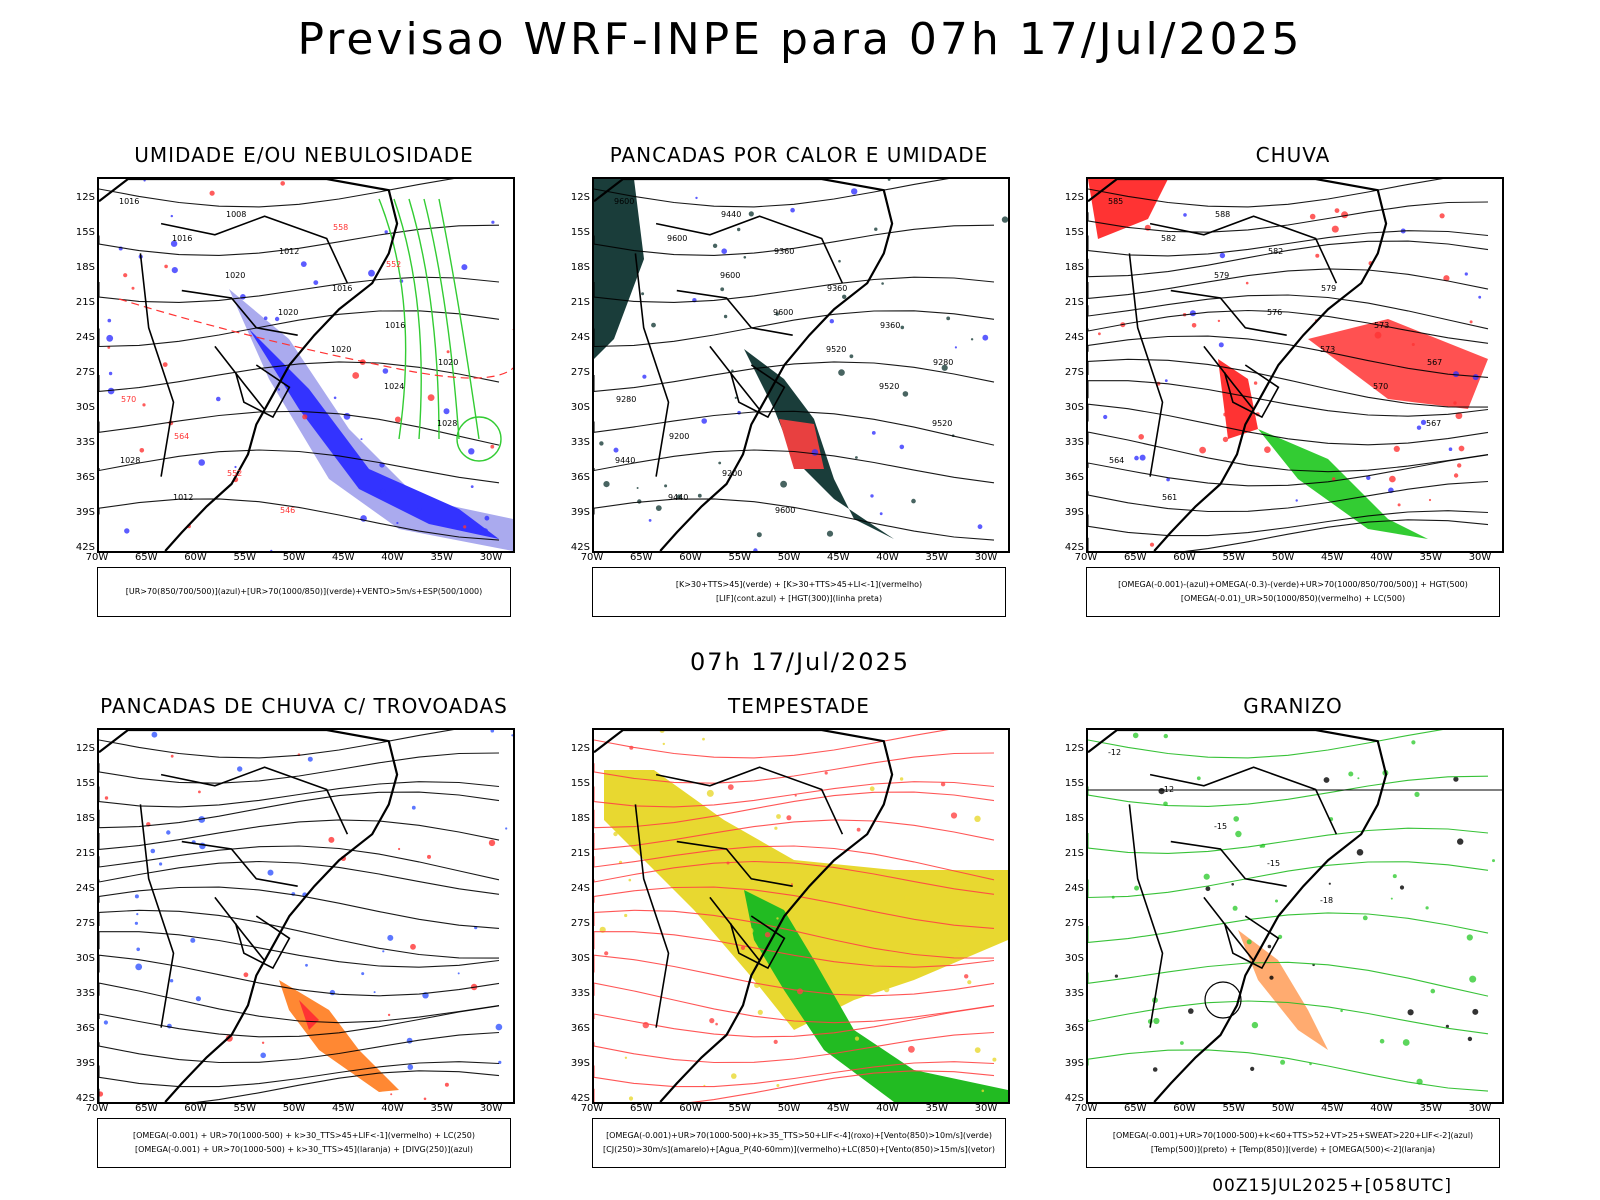 This screenshot has width=1600, height=1200. I want to click on contour-label: 561, so click(1169, 497).